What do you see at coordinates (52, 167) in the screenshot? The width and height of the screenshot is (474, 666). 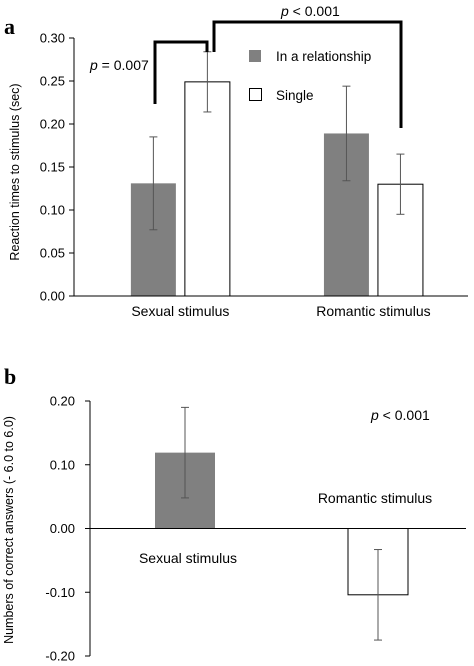 I see `panel-a-y-tick-label: 0.15` at bounding box center [52, 167].